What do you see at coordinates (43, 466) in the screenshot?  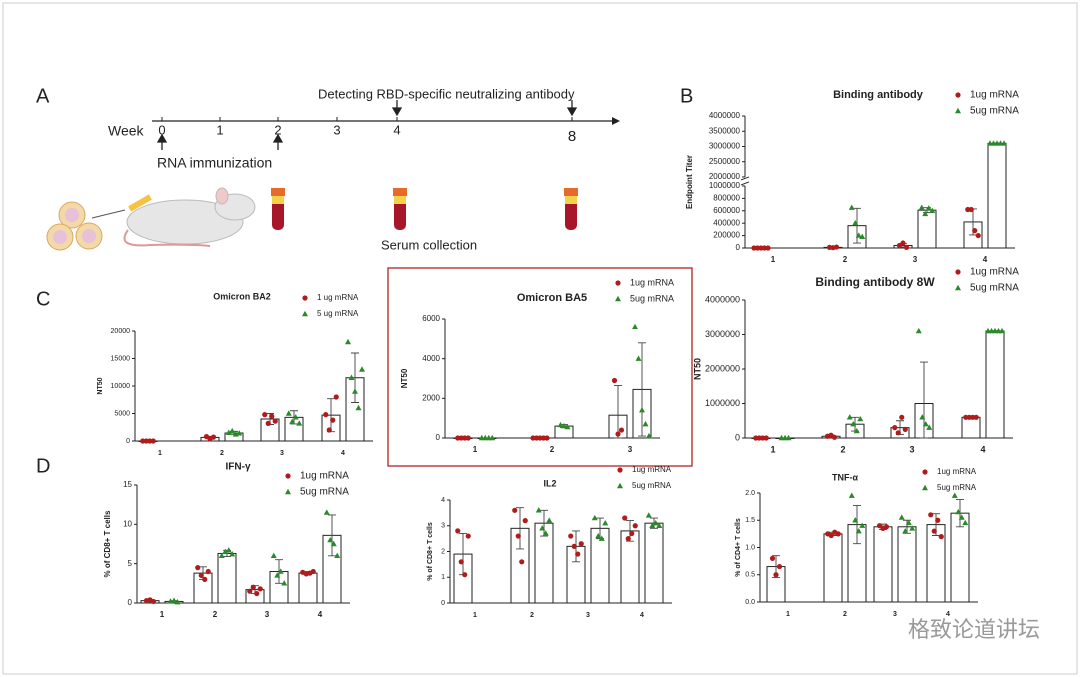 I see `panel-label: D` at bounding box center [43, 466].